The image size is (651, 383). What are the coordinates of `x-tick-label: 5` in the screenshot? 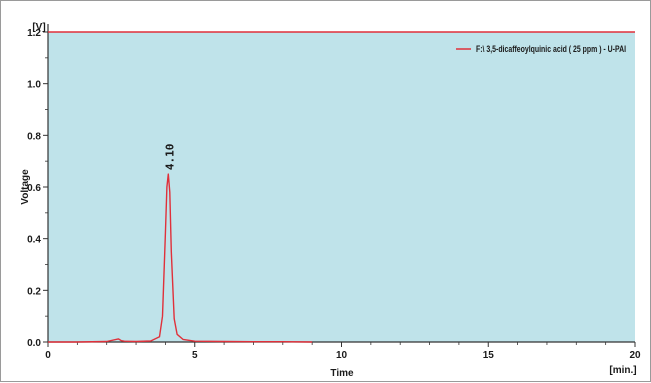 It's located at (195, 355).